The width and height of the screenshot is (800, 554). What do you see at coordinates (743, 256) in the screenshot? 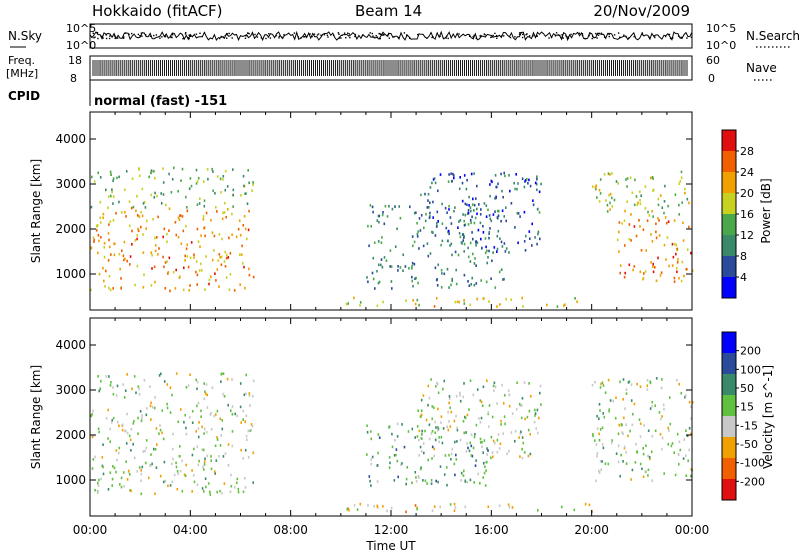
I see `colorbar-tick-label: 8` at bounding box center [743, 256].